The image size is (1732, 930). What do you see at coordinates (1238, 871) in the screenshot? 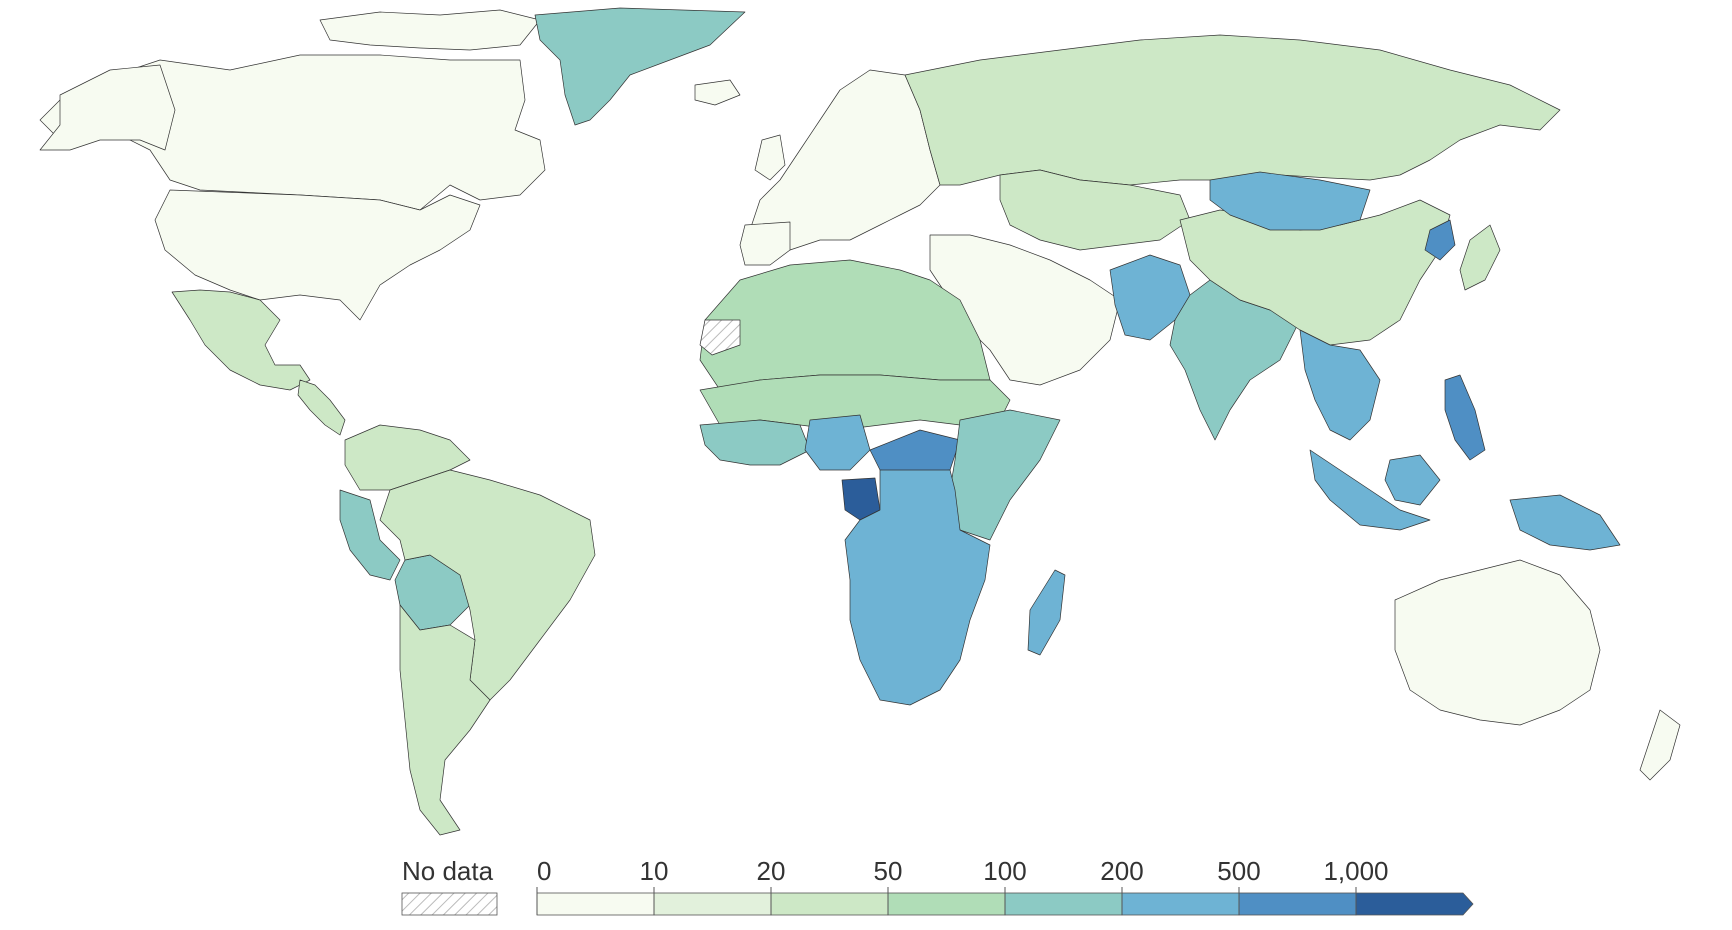
I see `legend-tick-label: 500` at bounding box center [1238, 871].